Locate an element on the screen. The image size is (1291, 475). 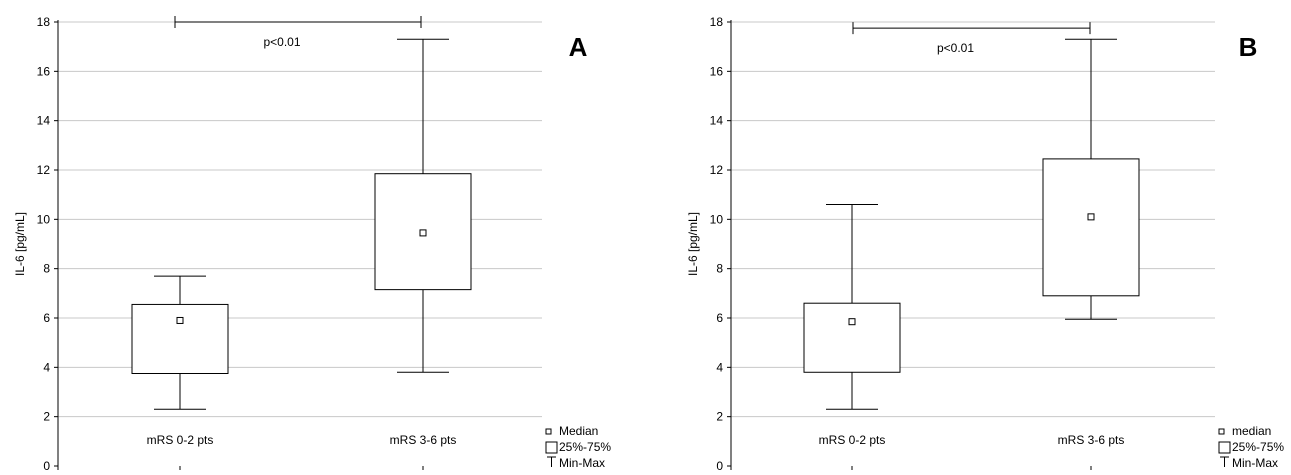
panel-label: B is located at coordinates (1248, 47).